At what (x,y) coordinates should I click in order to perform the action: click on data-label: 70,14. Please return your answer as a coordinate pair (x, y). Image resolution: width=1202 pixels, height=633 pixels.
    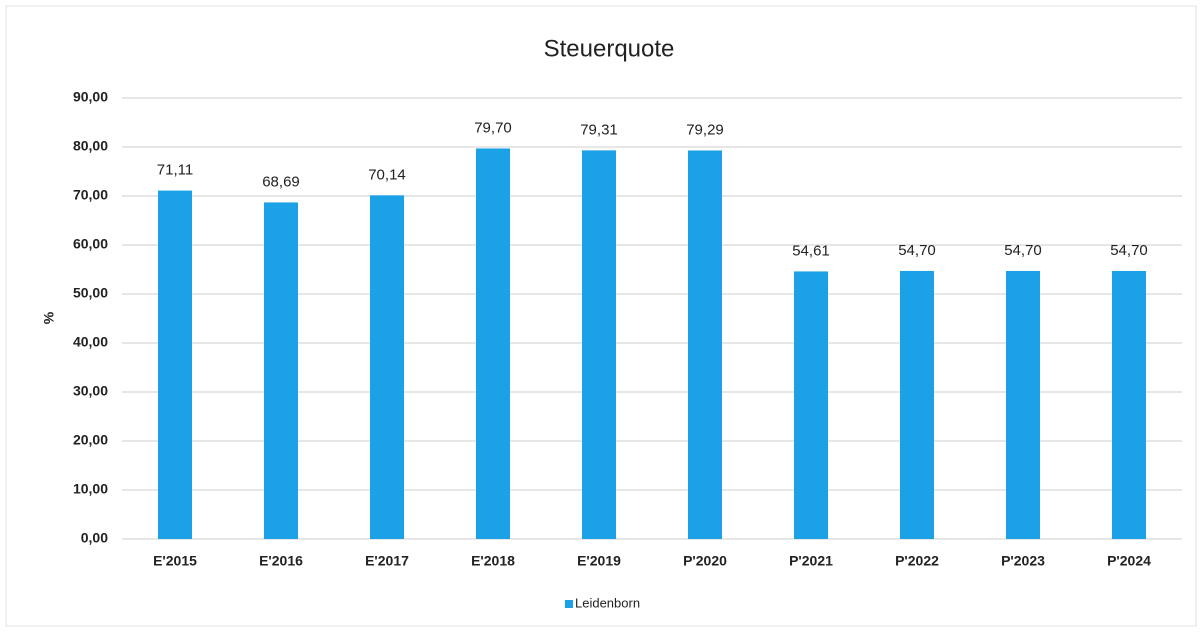
    Looking at the image, I should click on (387, 174).